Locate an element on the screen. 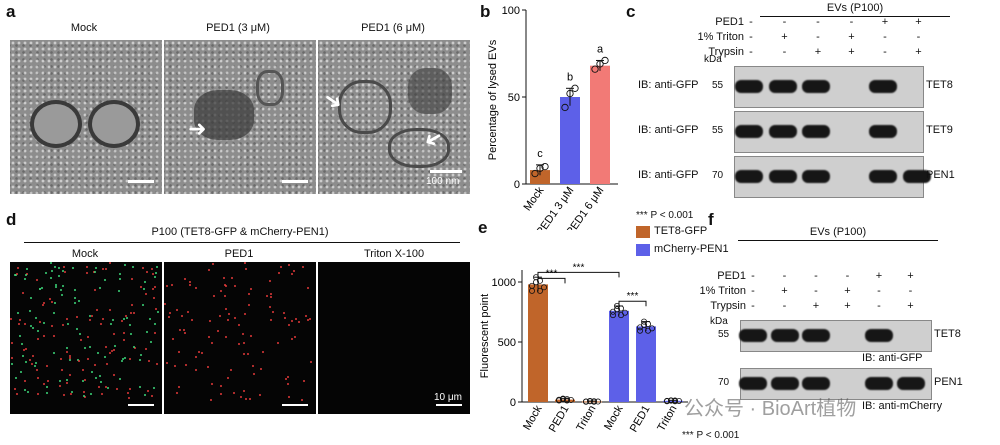 The width and height of the screenshot is (1000, 445). fluor-header: P100 (TET8-GFP & mCherry-PEN1) is located at coordinates (240, 232).